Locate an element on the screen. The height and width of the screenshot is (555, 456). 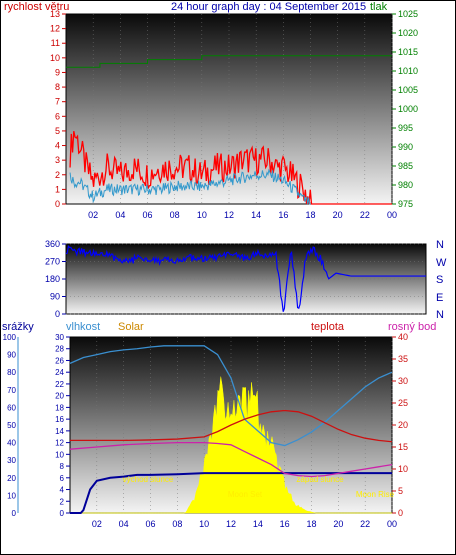
pressure-tick-label: 1025 is located at coordinates (408, 14).